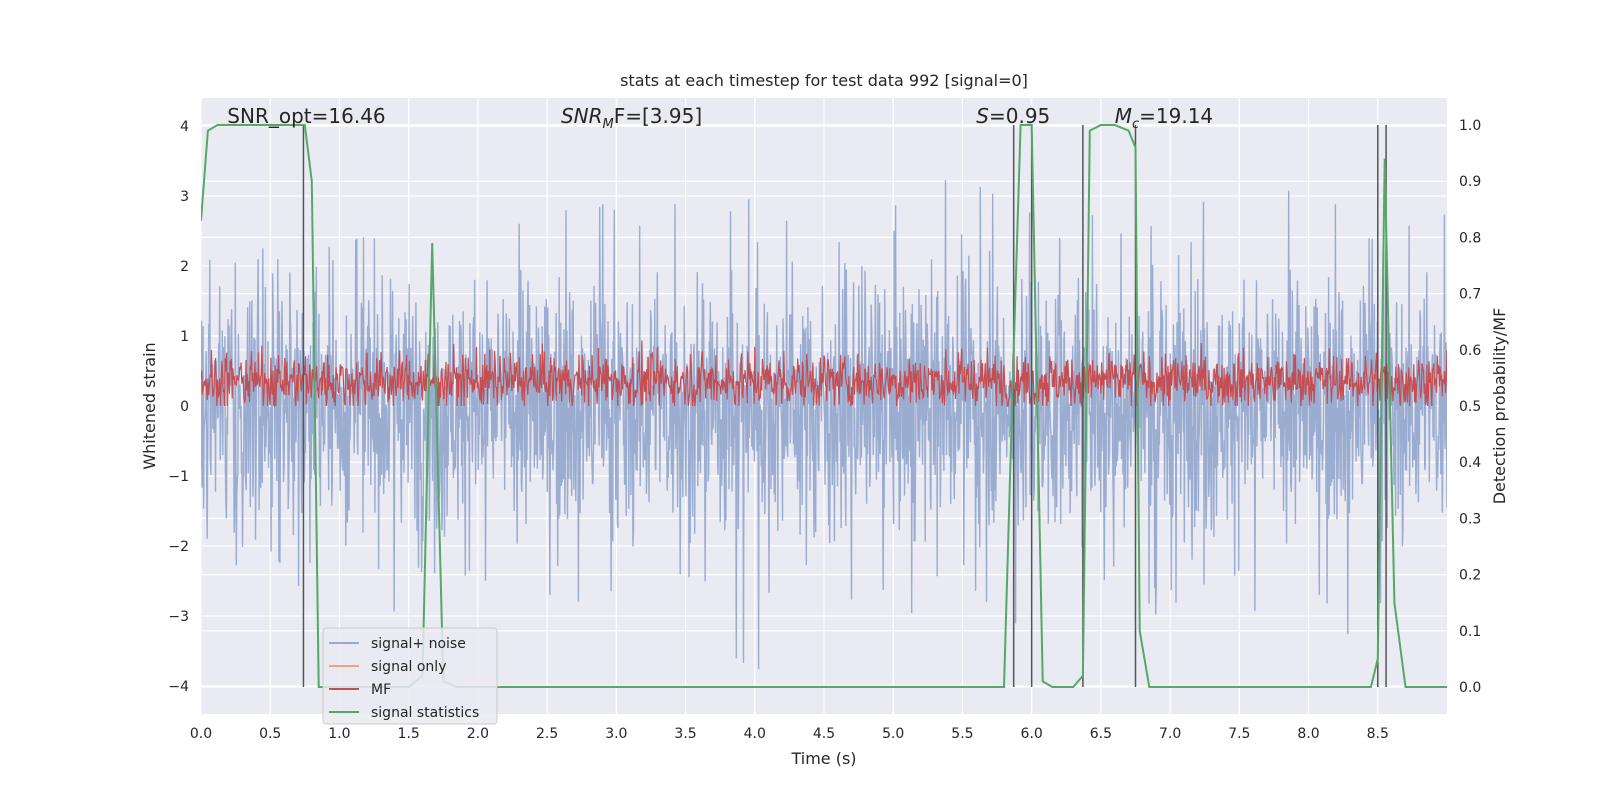 The width and height of the screenshot is (1600, 800). Describe the element at coordinates (1032, 734) in the screenshot. I see `x-tick-label: 6.0` at that location.